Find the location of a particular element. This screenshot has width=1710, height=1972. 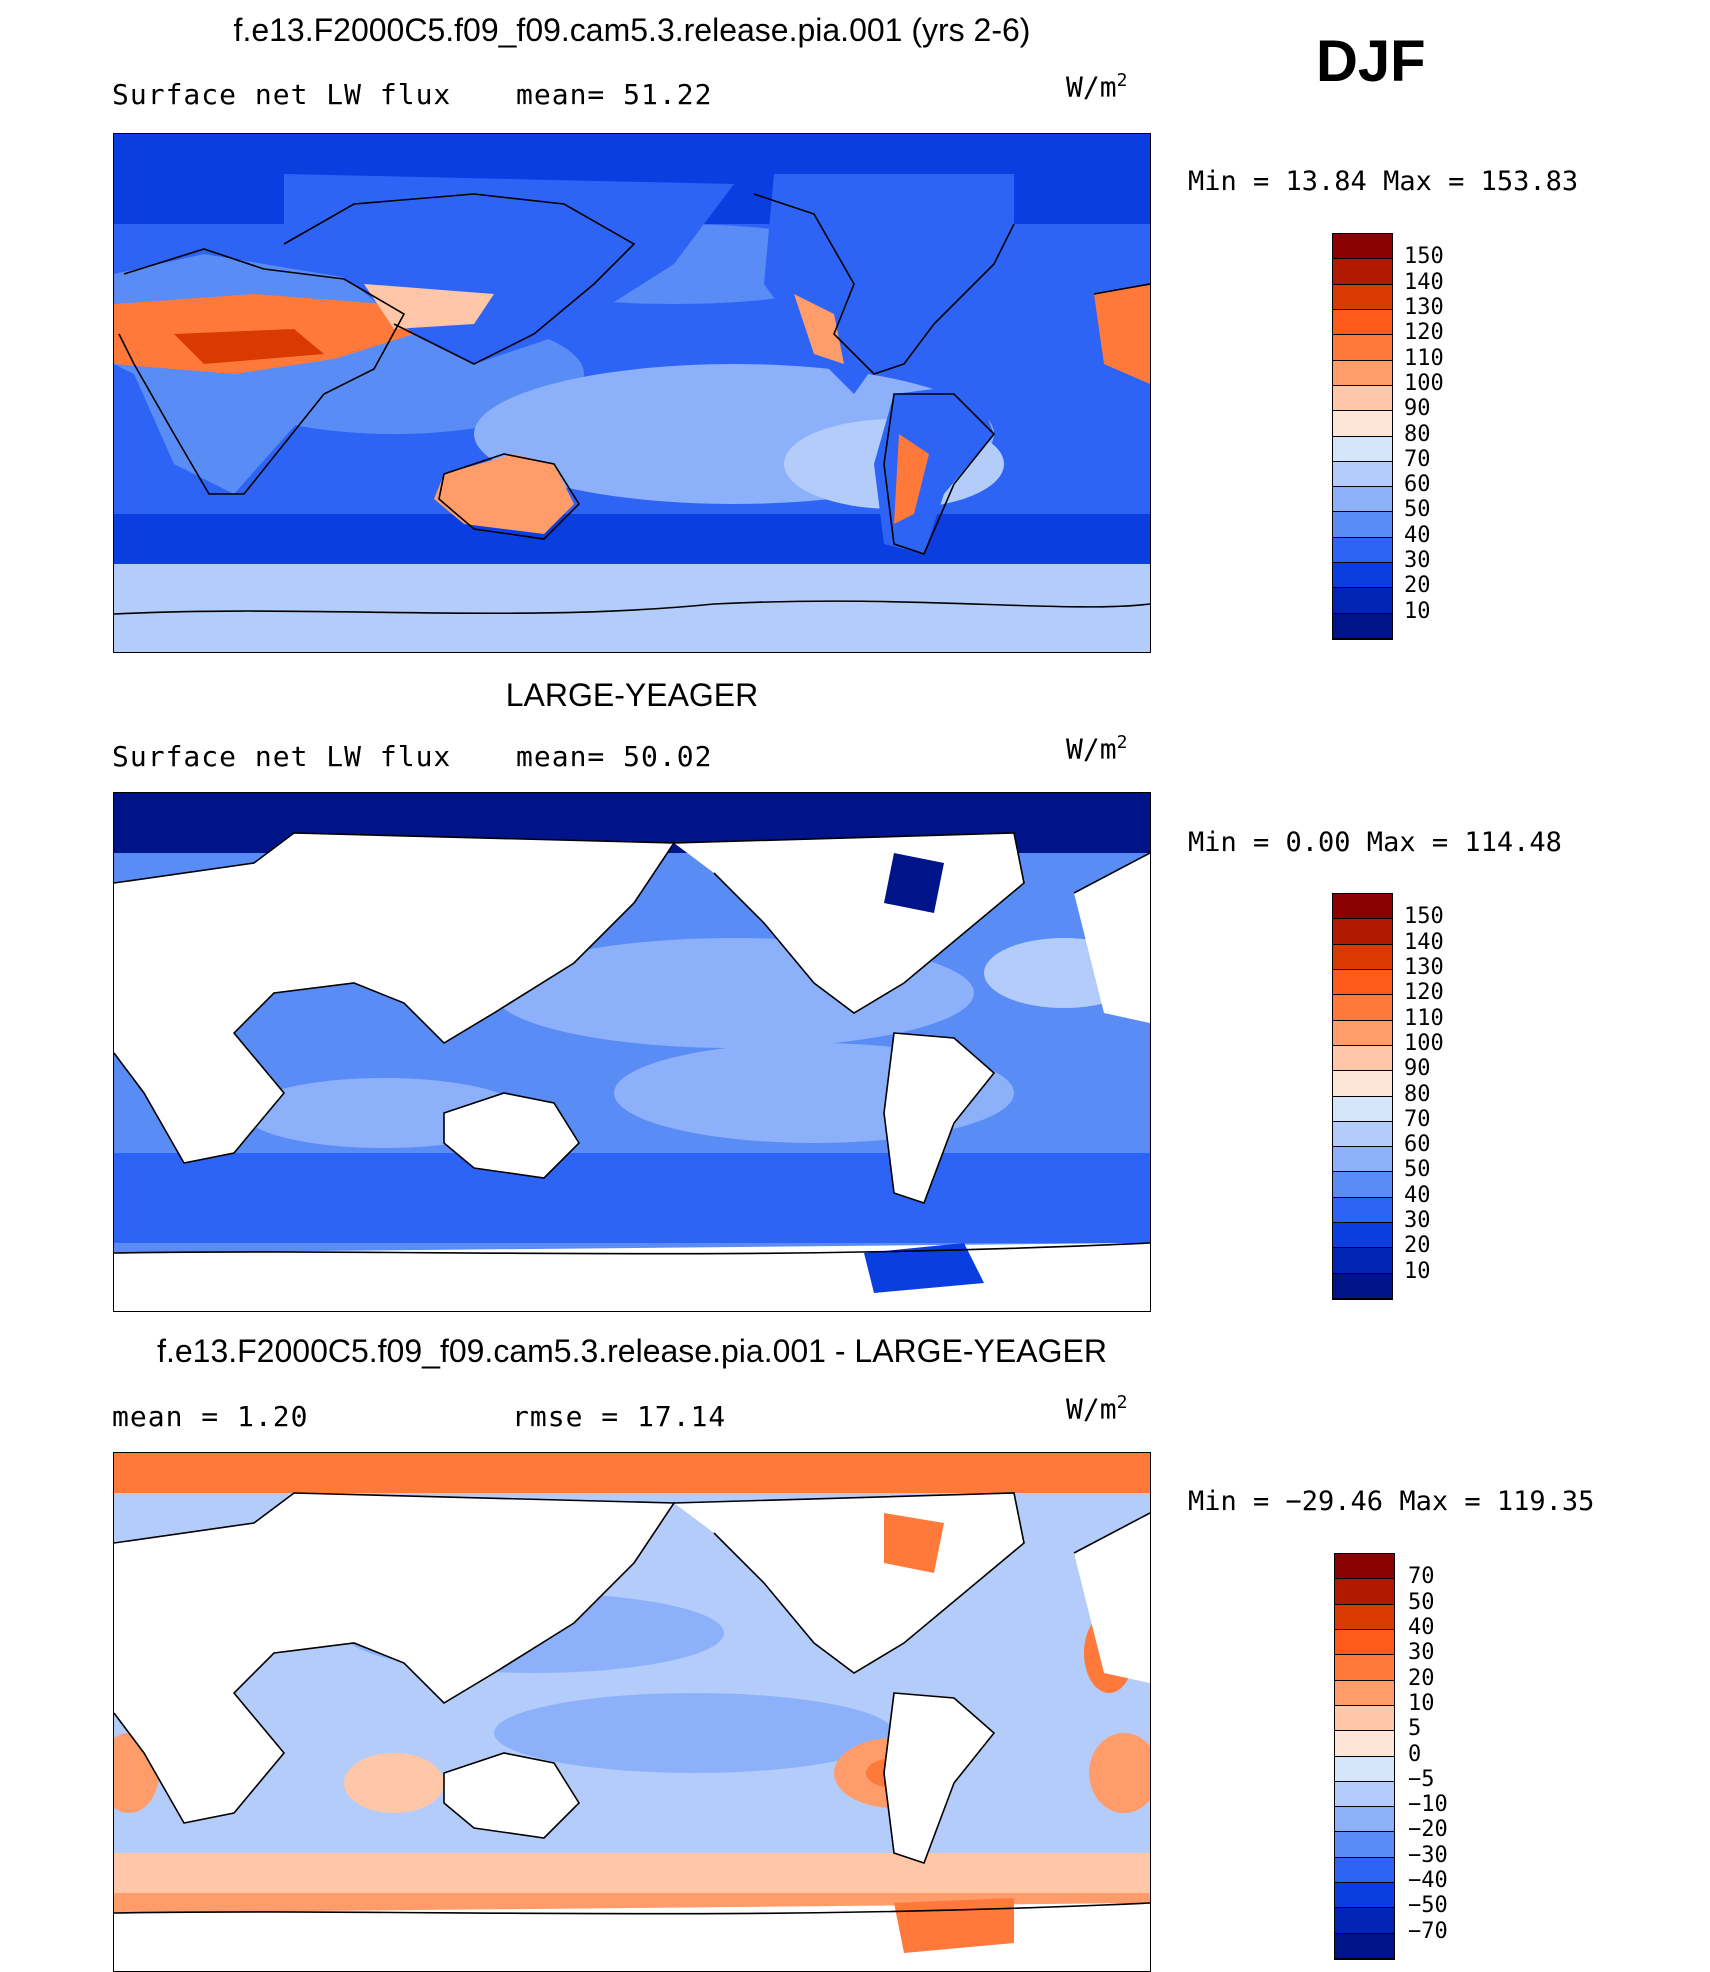

panel-2-colorbar is located at coordinates (1362, 1096).